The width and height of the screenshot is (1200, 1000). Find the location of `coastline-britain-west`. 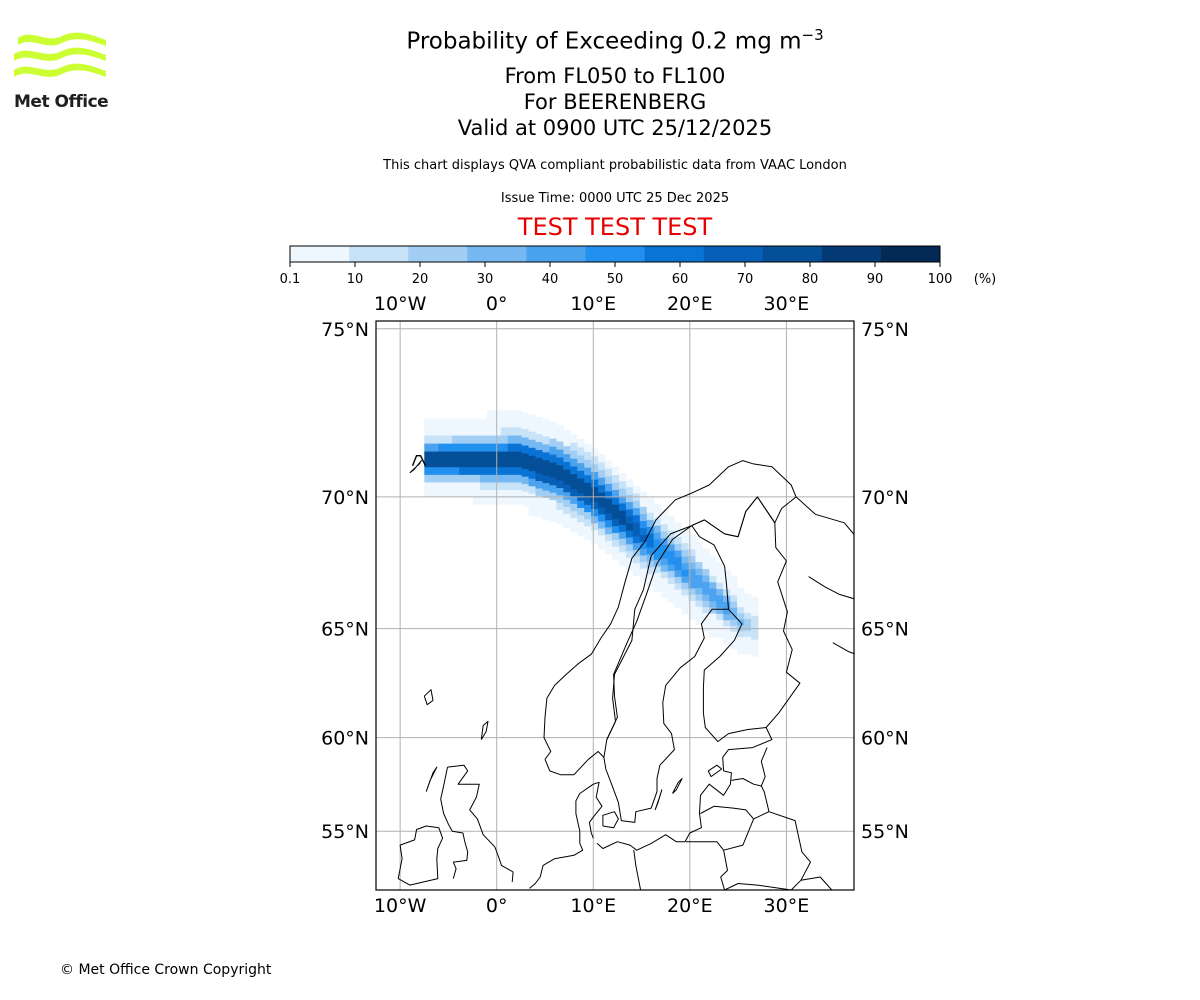

coastline-britain-west is located at coordinates (454, 822).